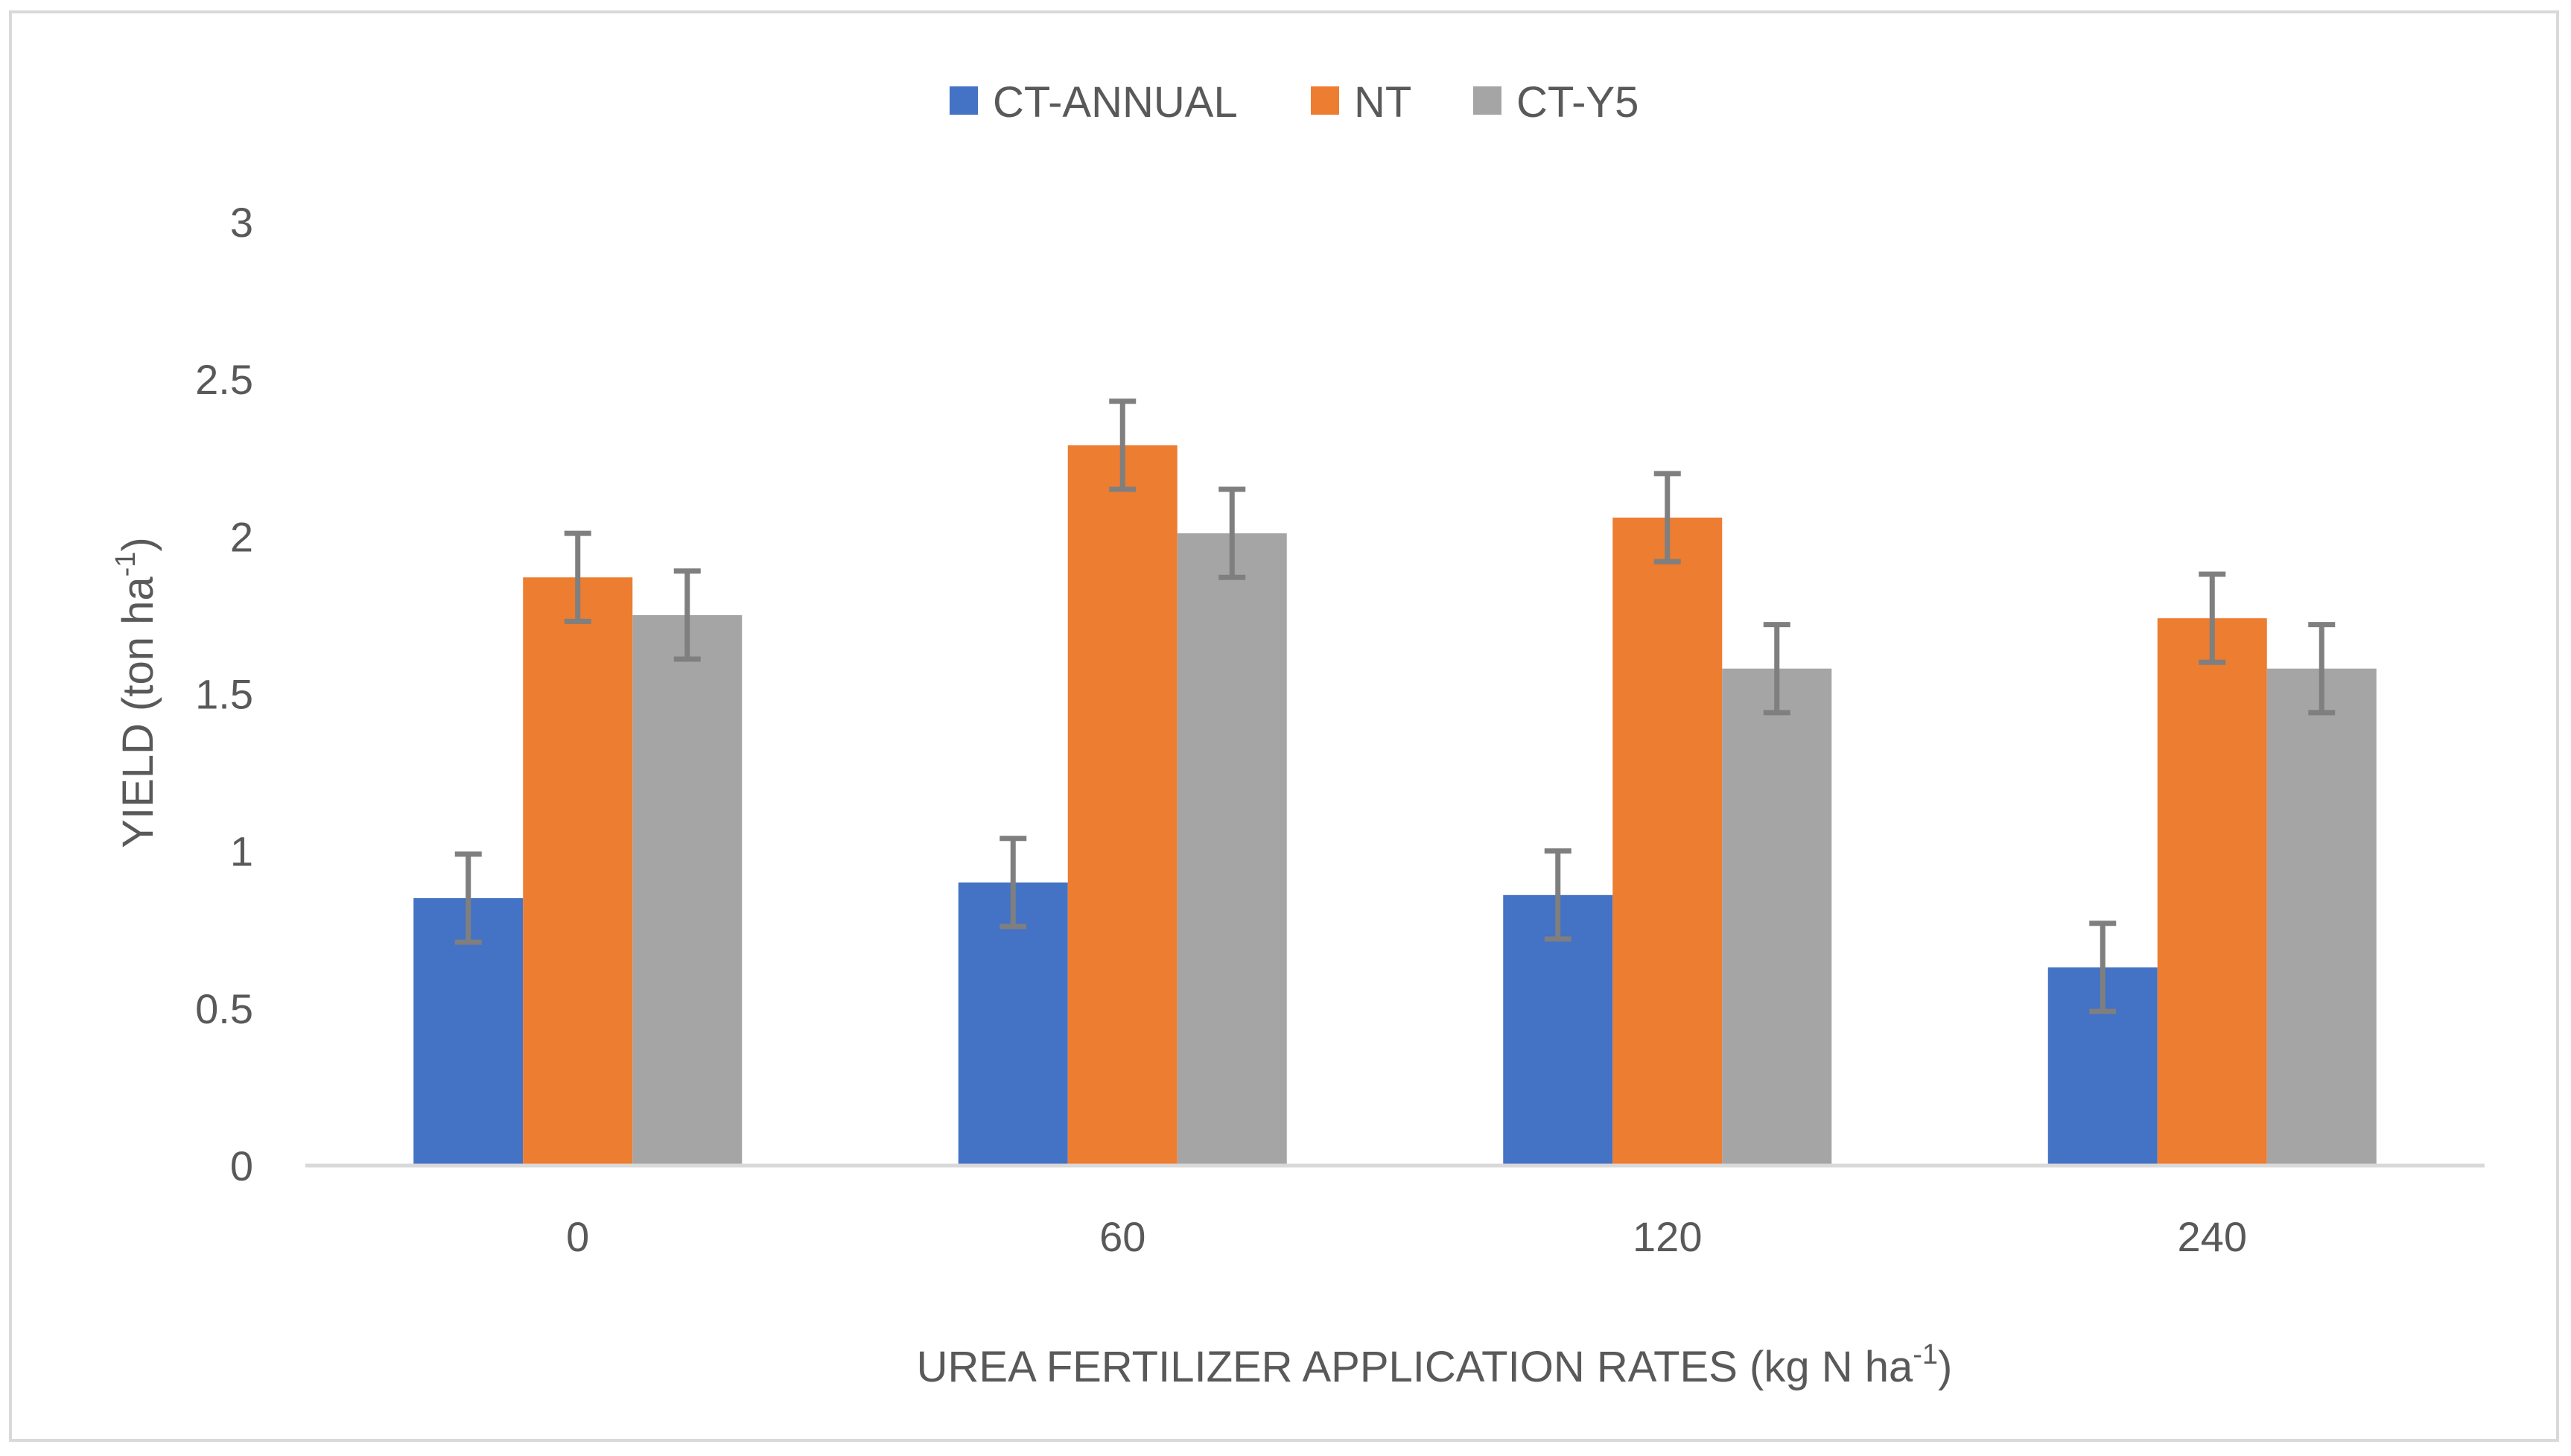 The width and height of the screenshot is (2571, 1456). I want to click on x-tick-label: 120, so click(1667, 1236).